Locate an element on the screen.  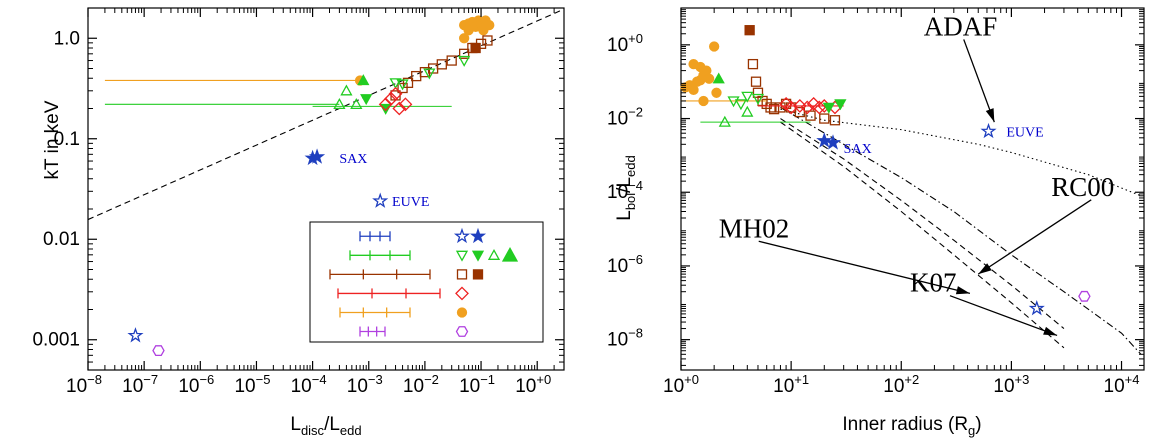
x-tick-label: 10⁻⁶ is located at coordinates (196, 384).